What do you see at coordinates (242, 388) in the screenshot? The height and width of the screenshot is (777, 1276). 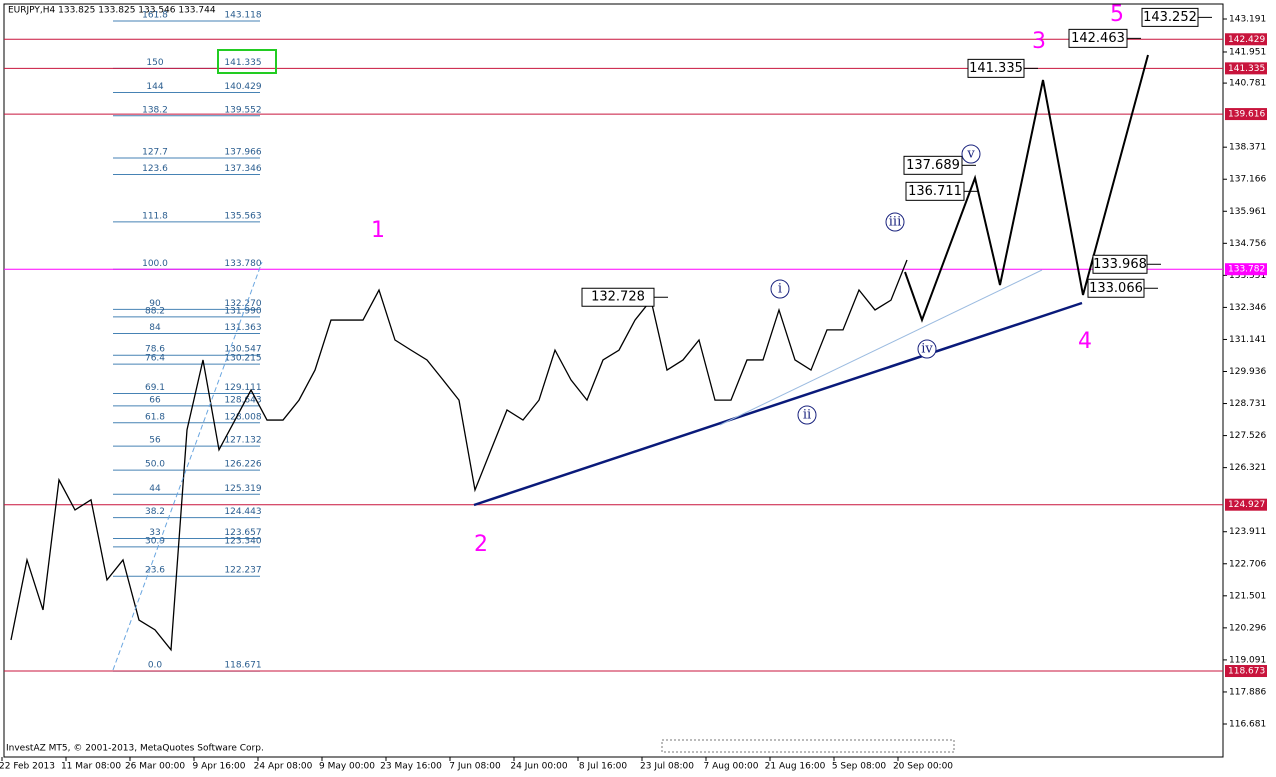 I see `fib-price: 129.111` at bounding box center [242, 388].